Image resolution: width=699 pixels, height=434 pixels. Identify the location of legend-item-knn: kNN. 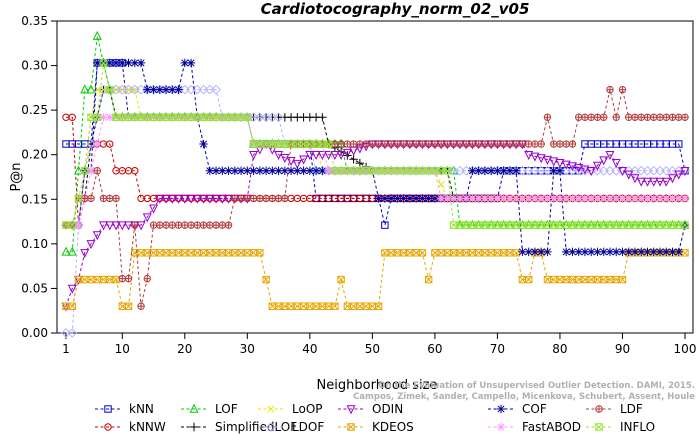
(124, 409).